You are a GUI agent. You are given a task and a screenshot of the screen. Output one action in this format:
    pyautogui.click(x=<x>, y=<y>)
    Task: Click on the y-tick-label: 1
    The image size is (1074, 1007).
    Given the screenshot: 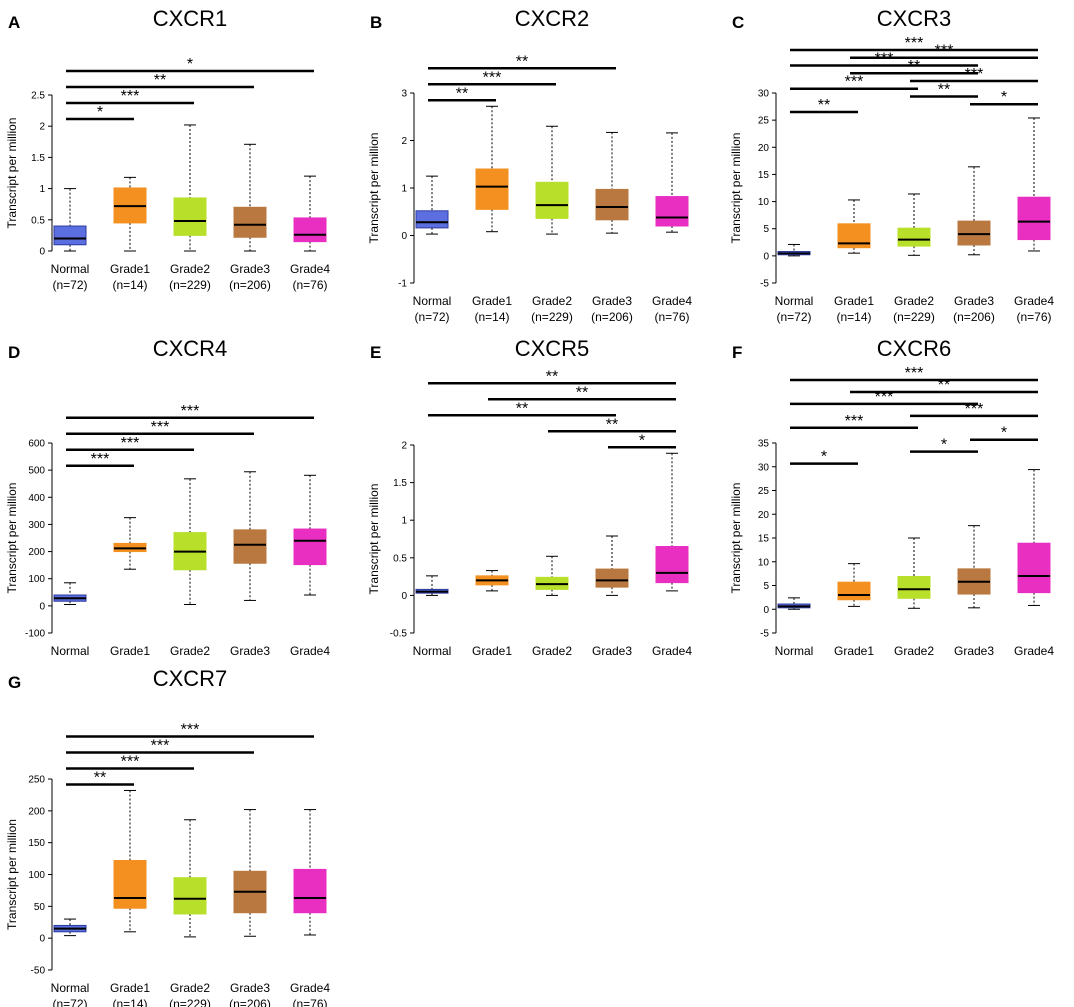 What is the action you would take?
    pyautogui.click(x=42, y=189)
    